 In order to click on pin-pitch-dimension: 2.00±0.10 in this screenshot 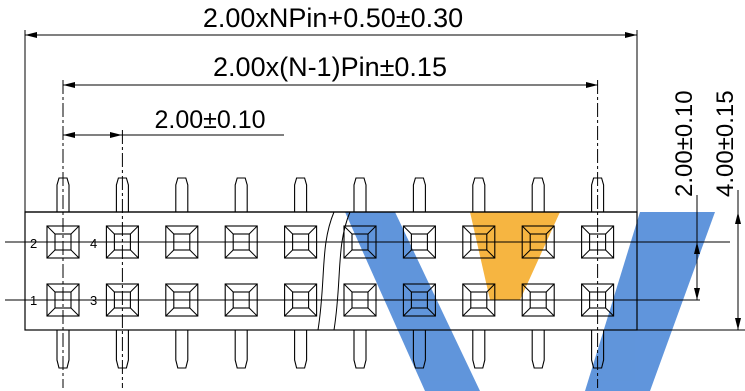, I will do `click(173, 122)`.